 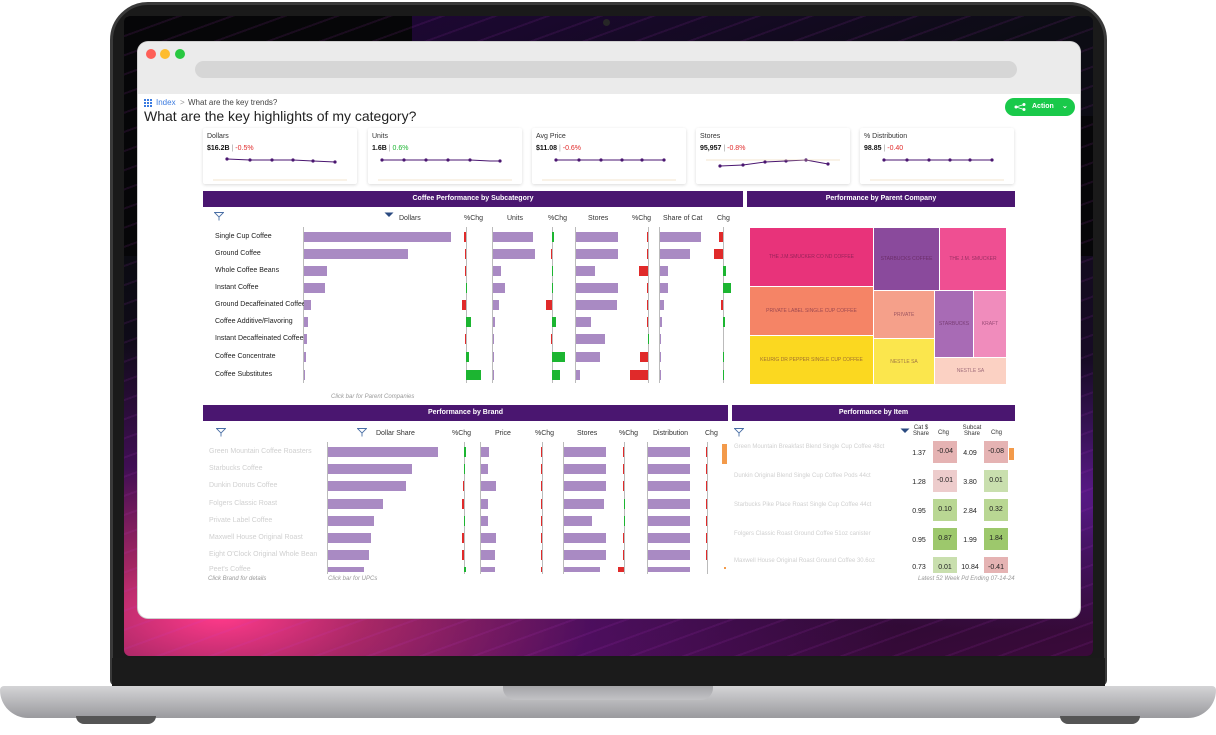 I want to click on kpi-card-distribution: % Distribution 98.85 | -0.40, so click(x=937, y=156).